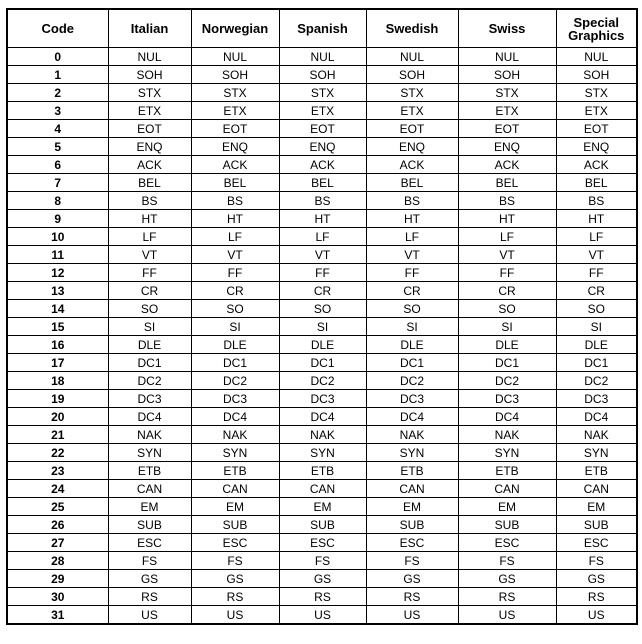 This screenshot has height=644, width=642. I want to click on cell-swiss: DC2, so click(507, 380).